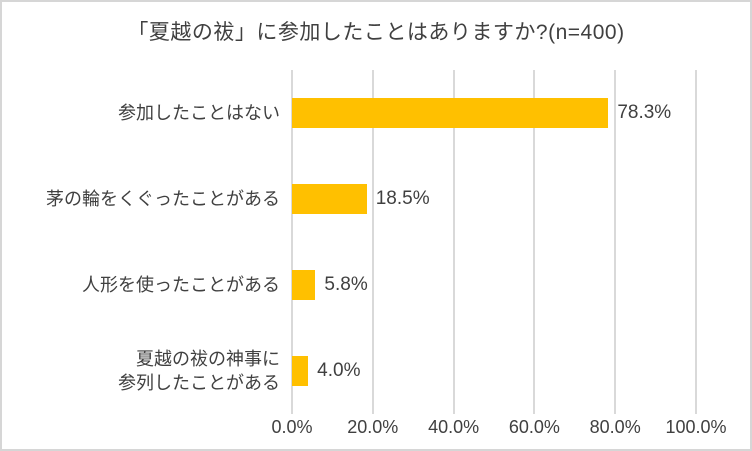 The image size is (752, 451). Describe the element at coordinates (454, 427) in the screenshot. I see `x-tick-label-2: 40.0%` at that location.